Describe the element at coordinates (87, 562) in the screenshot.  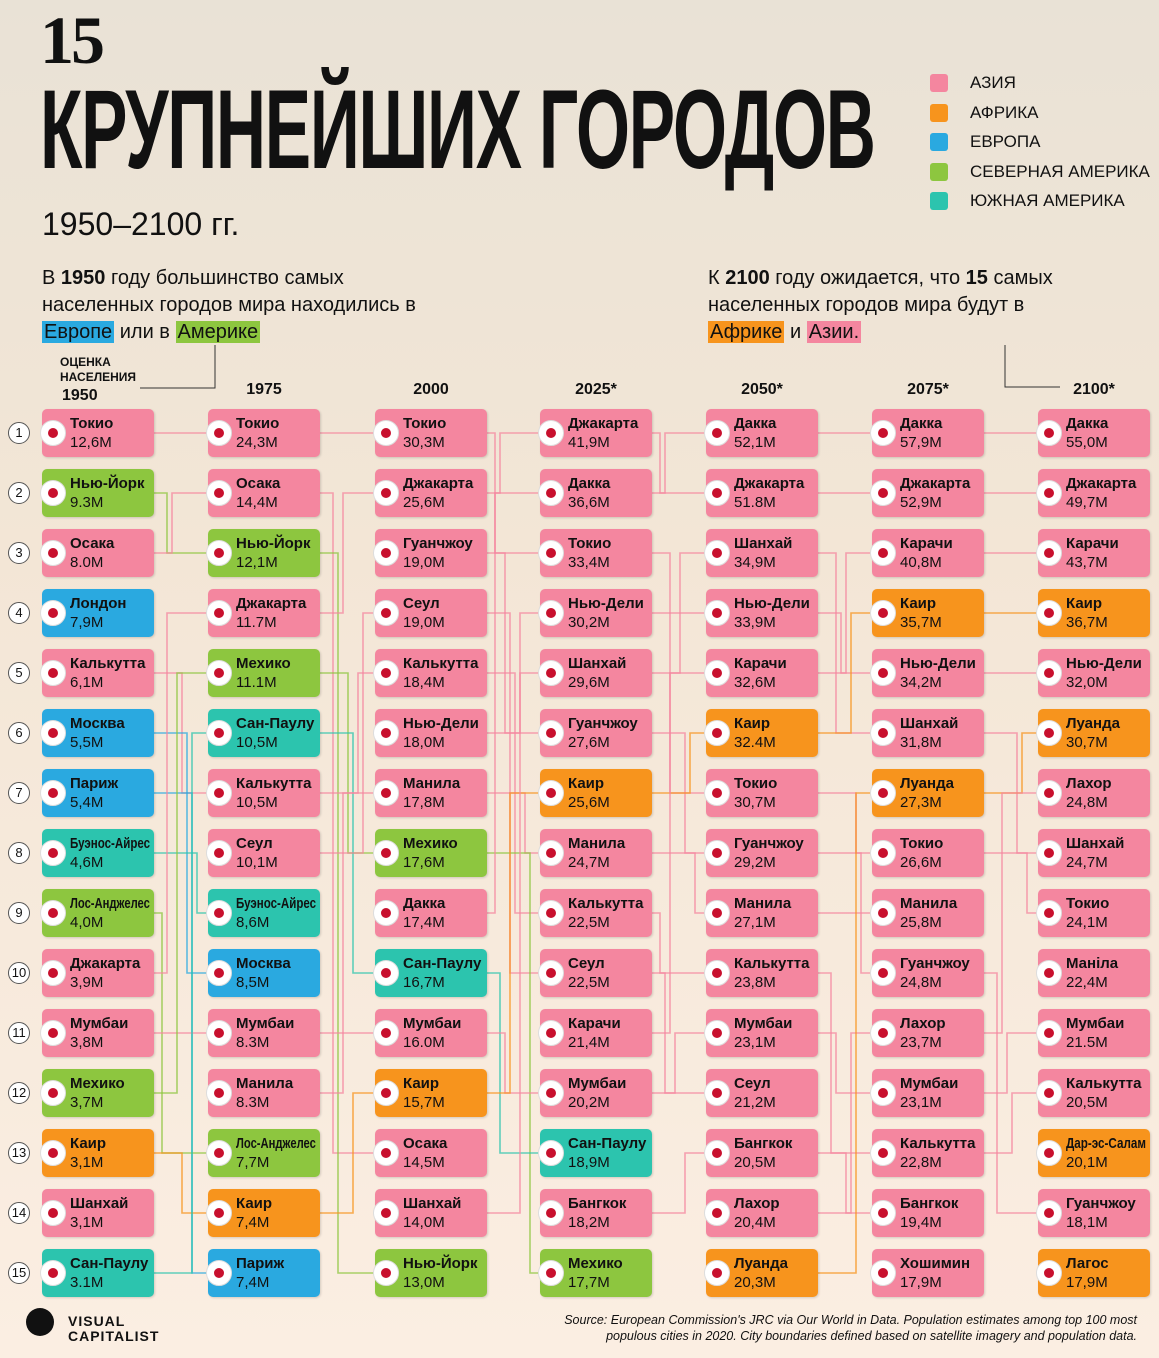
I see `city-population: 8.0M` at that location.